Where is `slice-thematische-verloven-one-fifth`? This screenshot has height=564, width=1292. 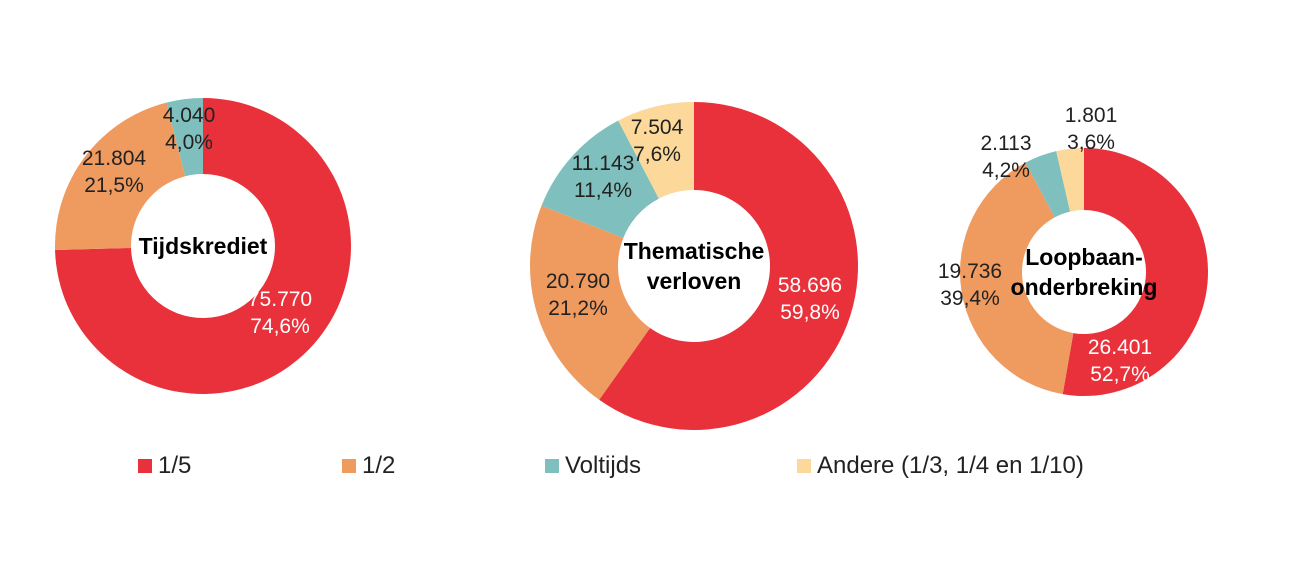 slice-thematische-verloven-one-fifth is located at coordinates (728, 266).